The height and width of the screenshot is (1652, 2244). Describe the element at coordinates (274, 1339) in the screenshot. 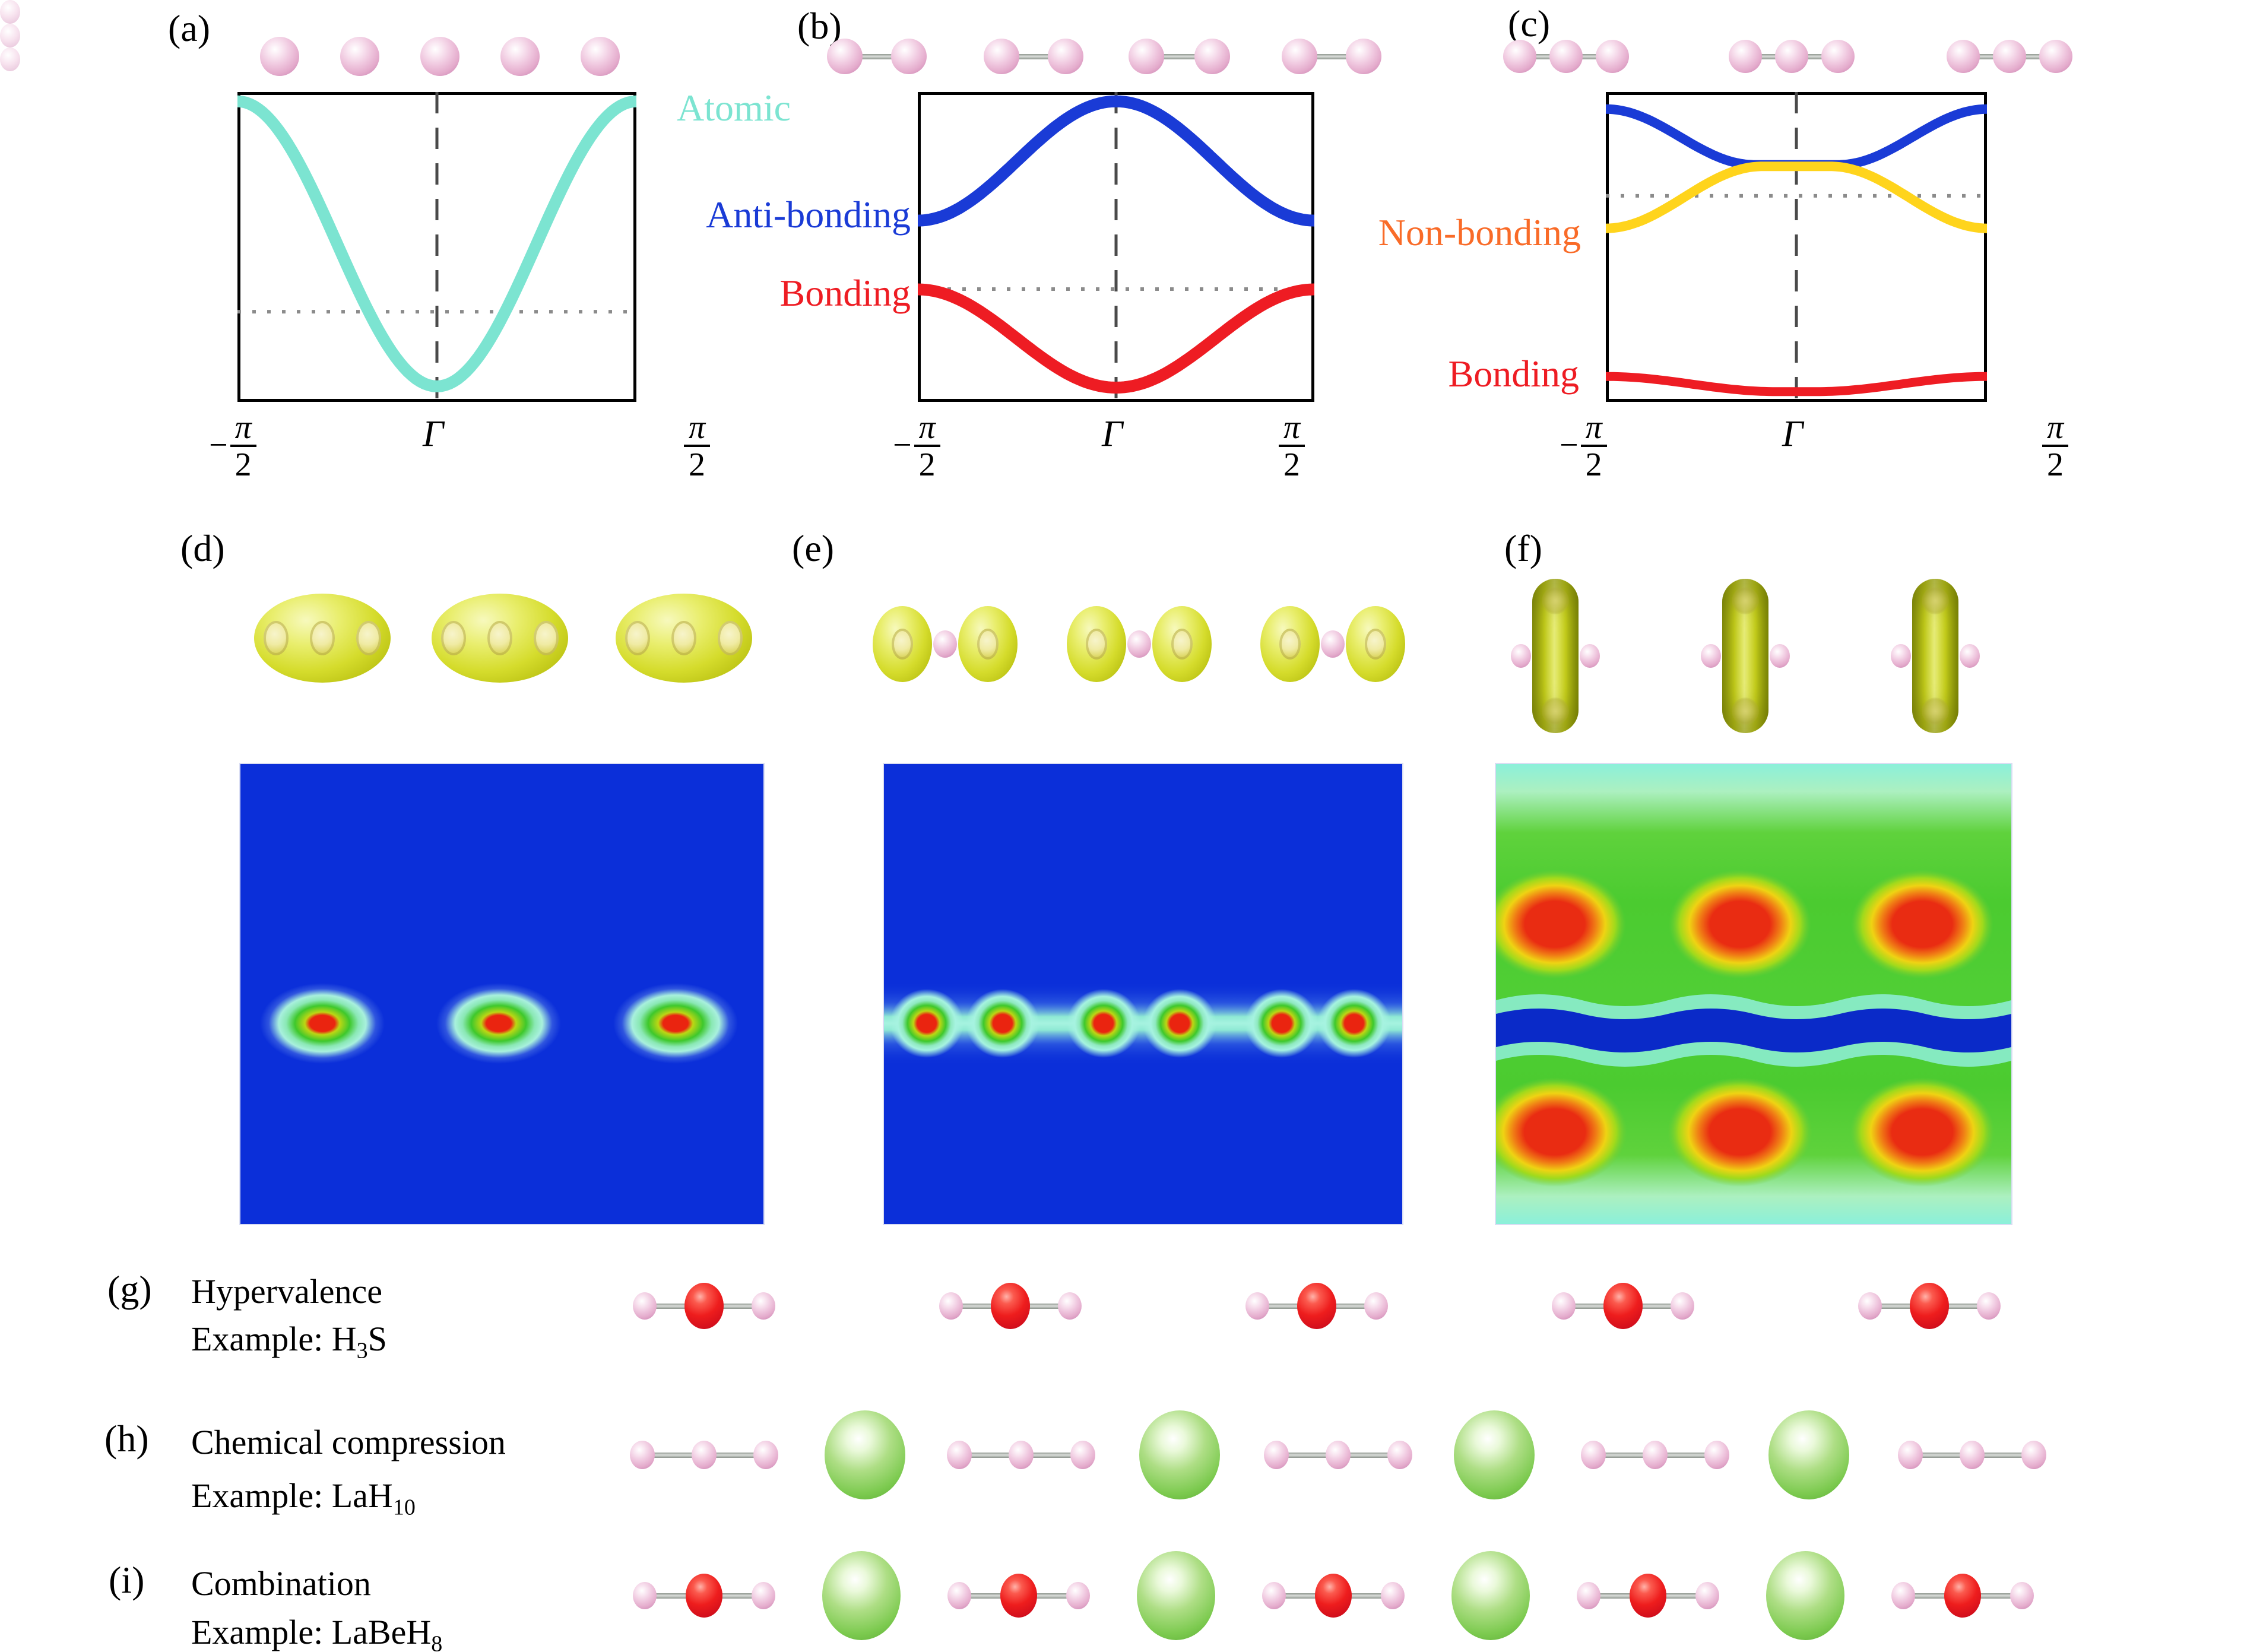

I see `example-text: Example: H` at that location.